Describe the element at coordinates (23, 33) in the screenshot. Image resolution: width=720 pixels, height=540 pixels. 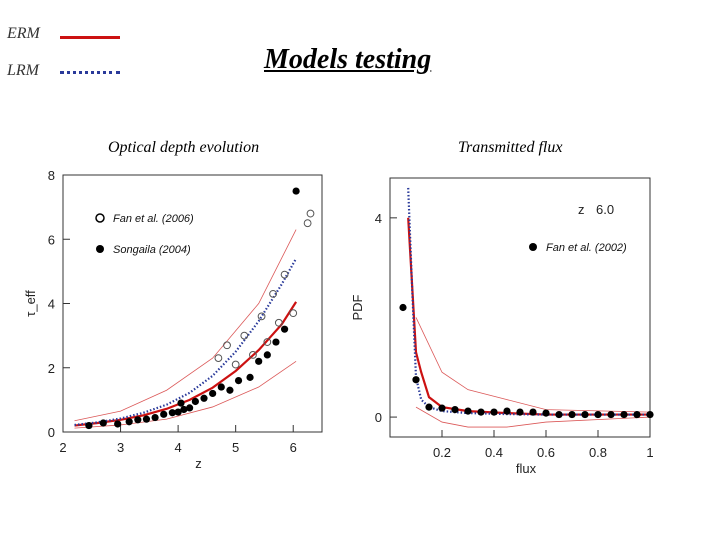
I see `legend-label-erm: ERM` at that location.